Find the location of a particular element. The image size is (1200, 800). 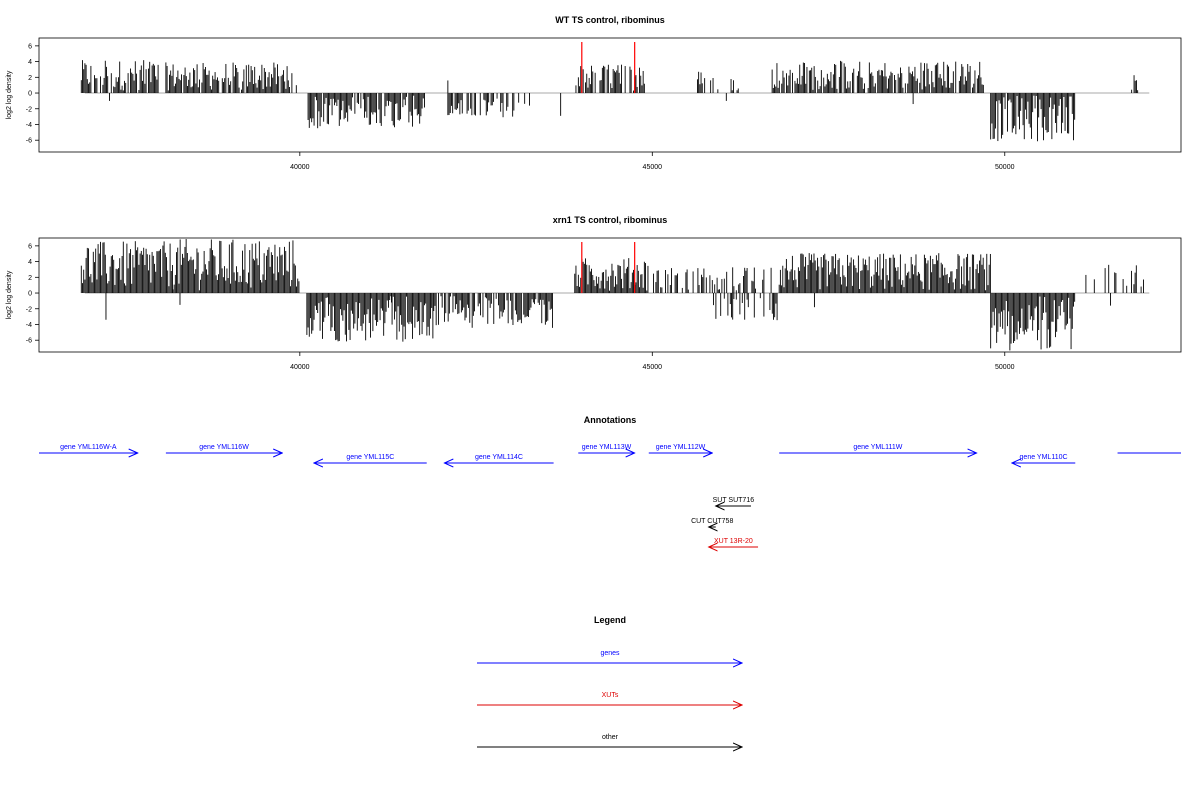

gene-label: gene YML116W is located at coordinates (224, 447).